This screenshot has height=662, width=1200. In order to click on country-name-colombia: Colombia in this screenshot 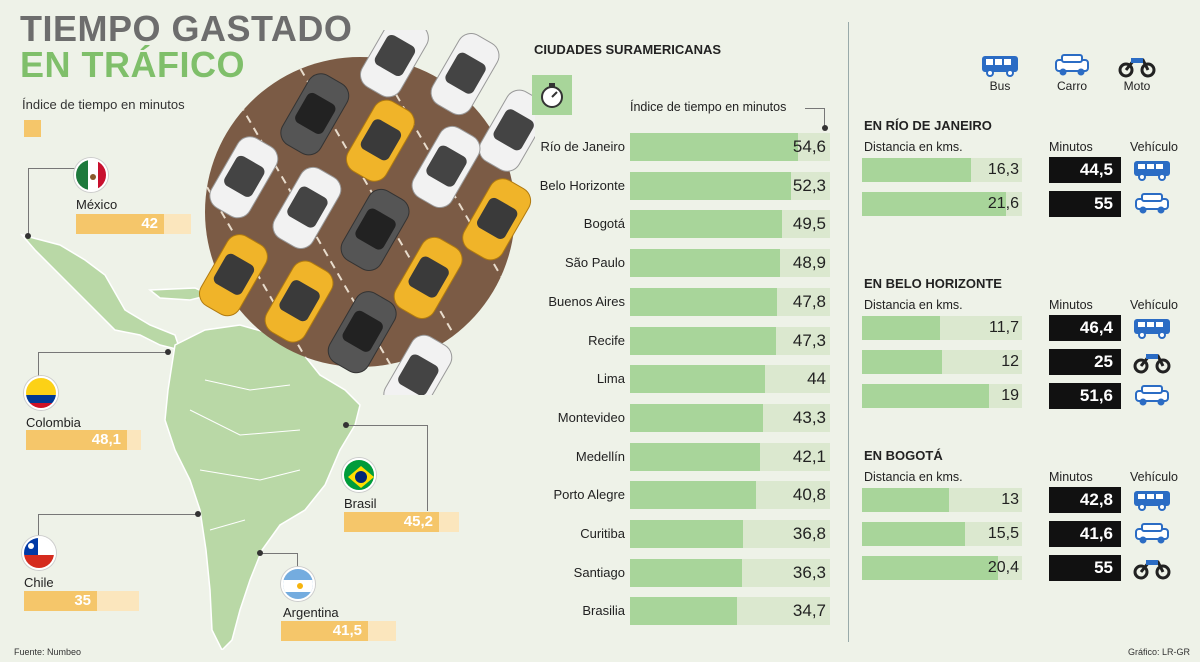, I will do `click(53, 422)`.